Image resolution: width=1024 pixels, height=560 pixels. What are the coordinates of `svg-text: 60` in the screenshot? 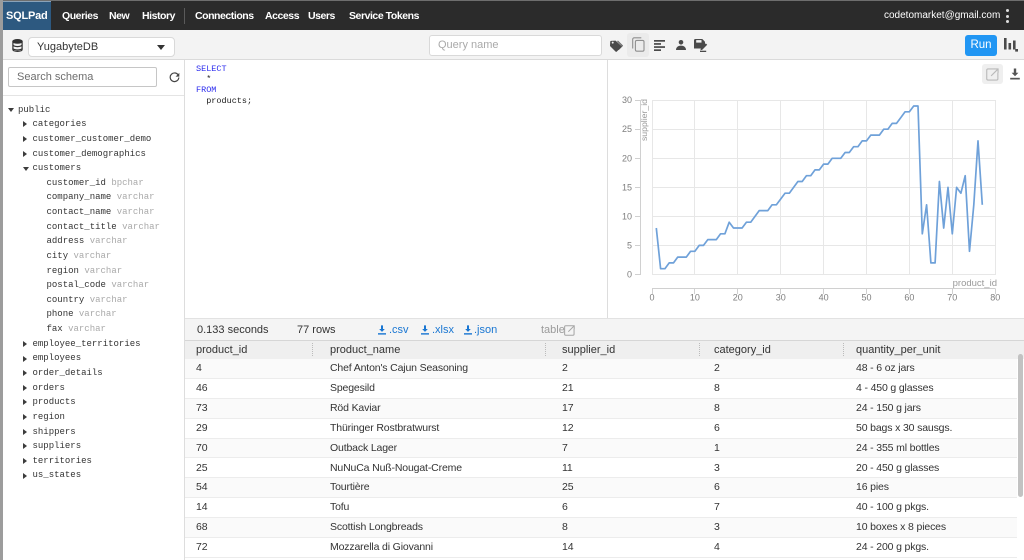 It's located at (909, 298).